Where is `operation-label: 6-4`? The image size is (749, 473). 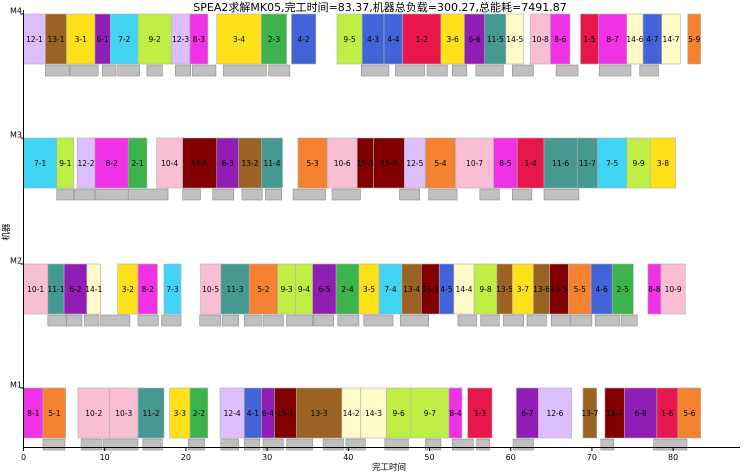 operation-label: 6-4 is located at coordinates (268, 413).